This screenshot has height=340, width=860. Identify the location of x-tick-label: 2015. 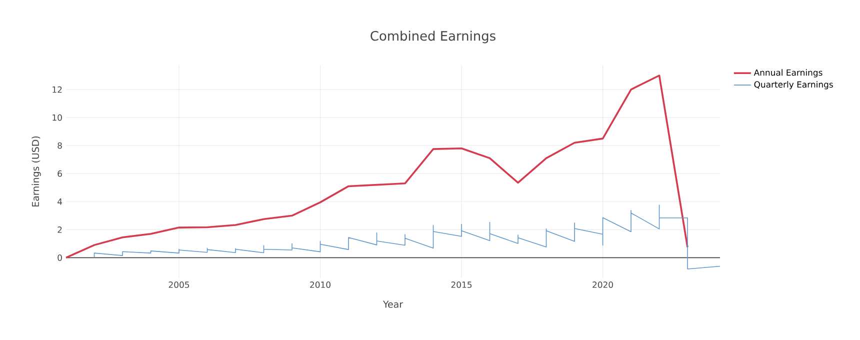
(461, 285).